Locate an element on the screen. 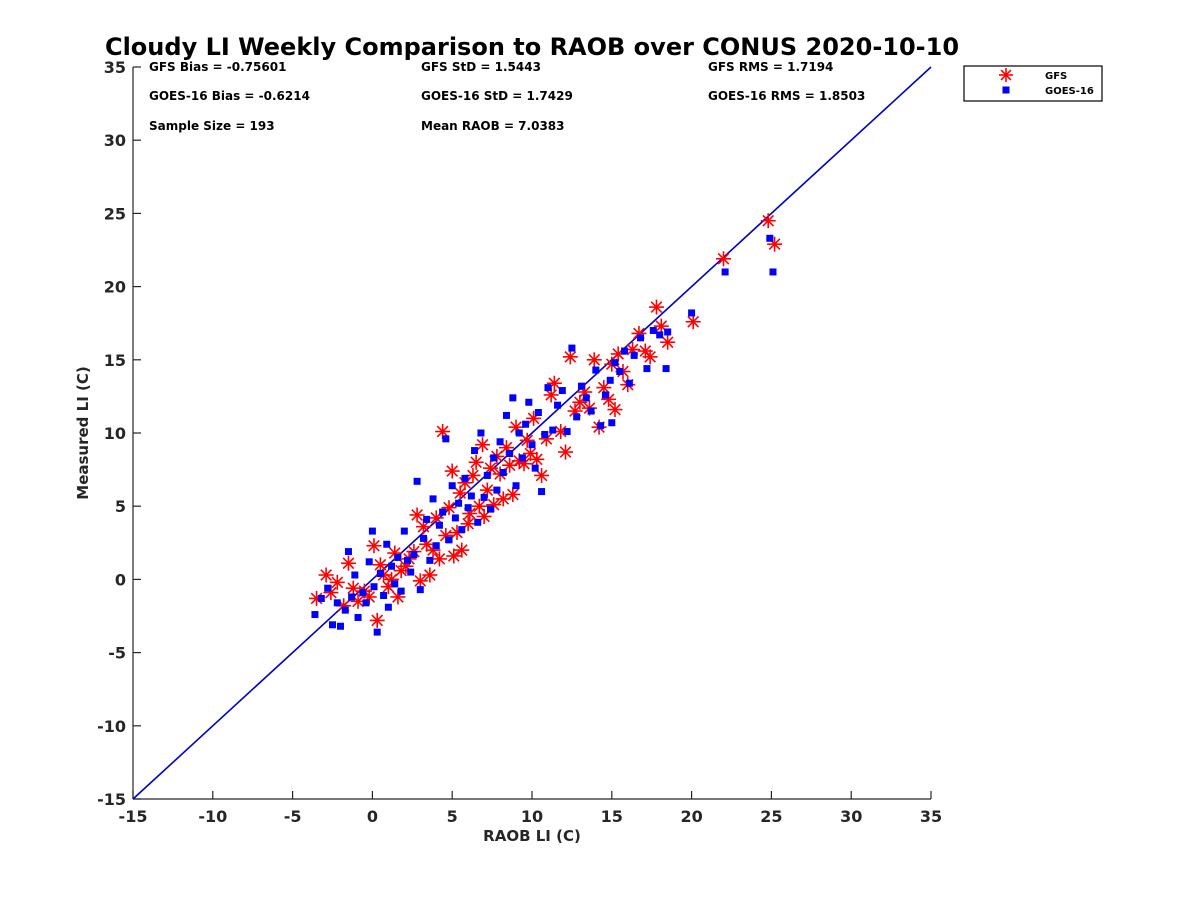 This screenshot has width=1200, height=900. stat-sample-size: Sample Size = 193 is located at coordinates (212, 126).